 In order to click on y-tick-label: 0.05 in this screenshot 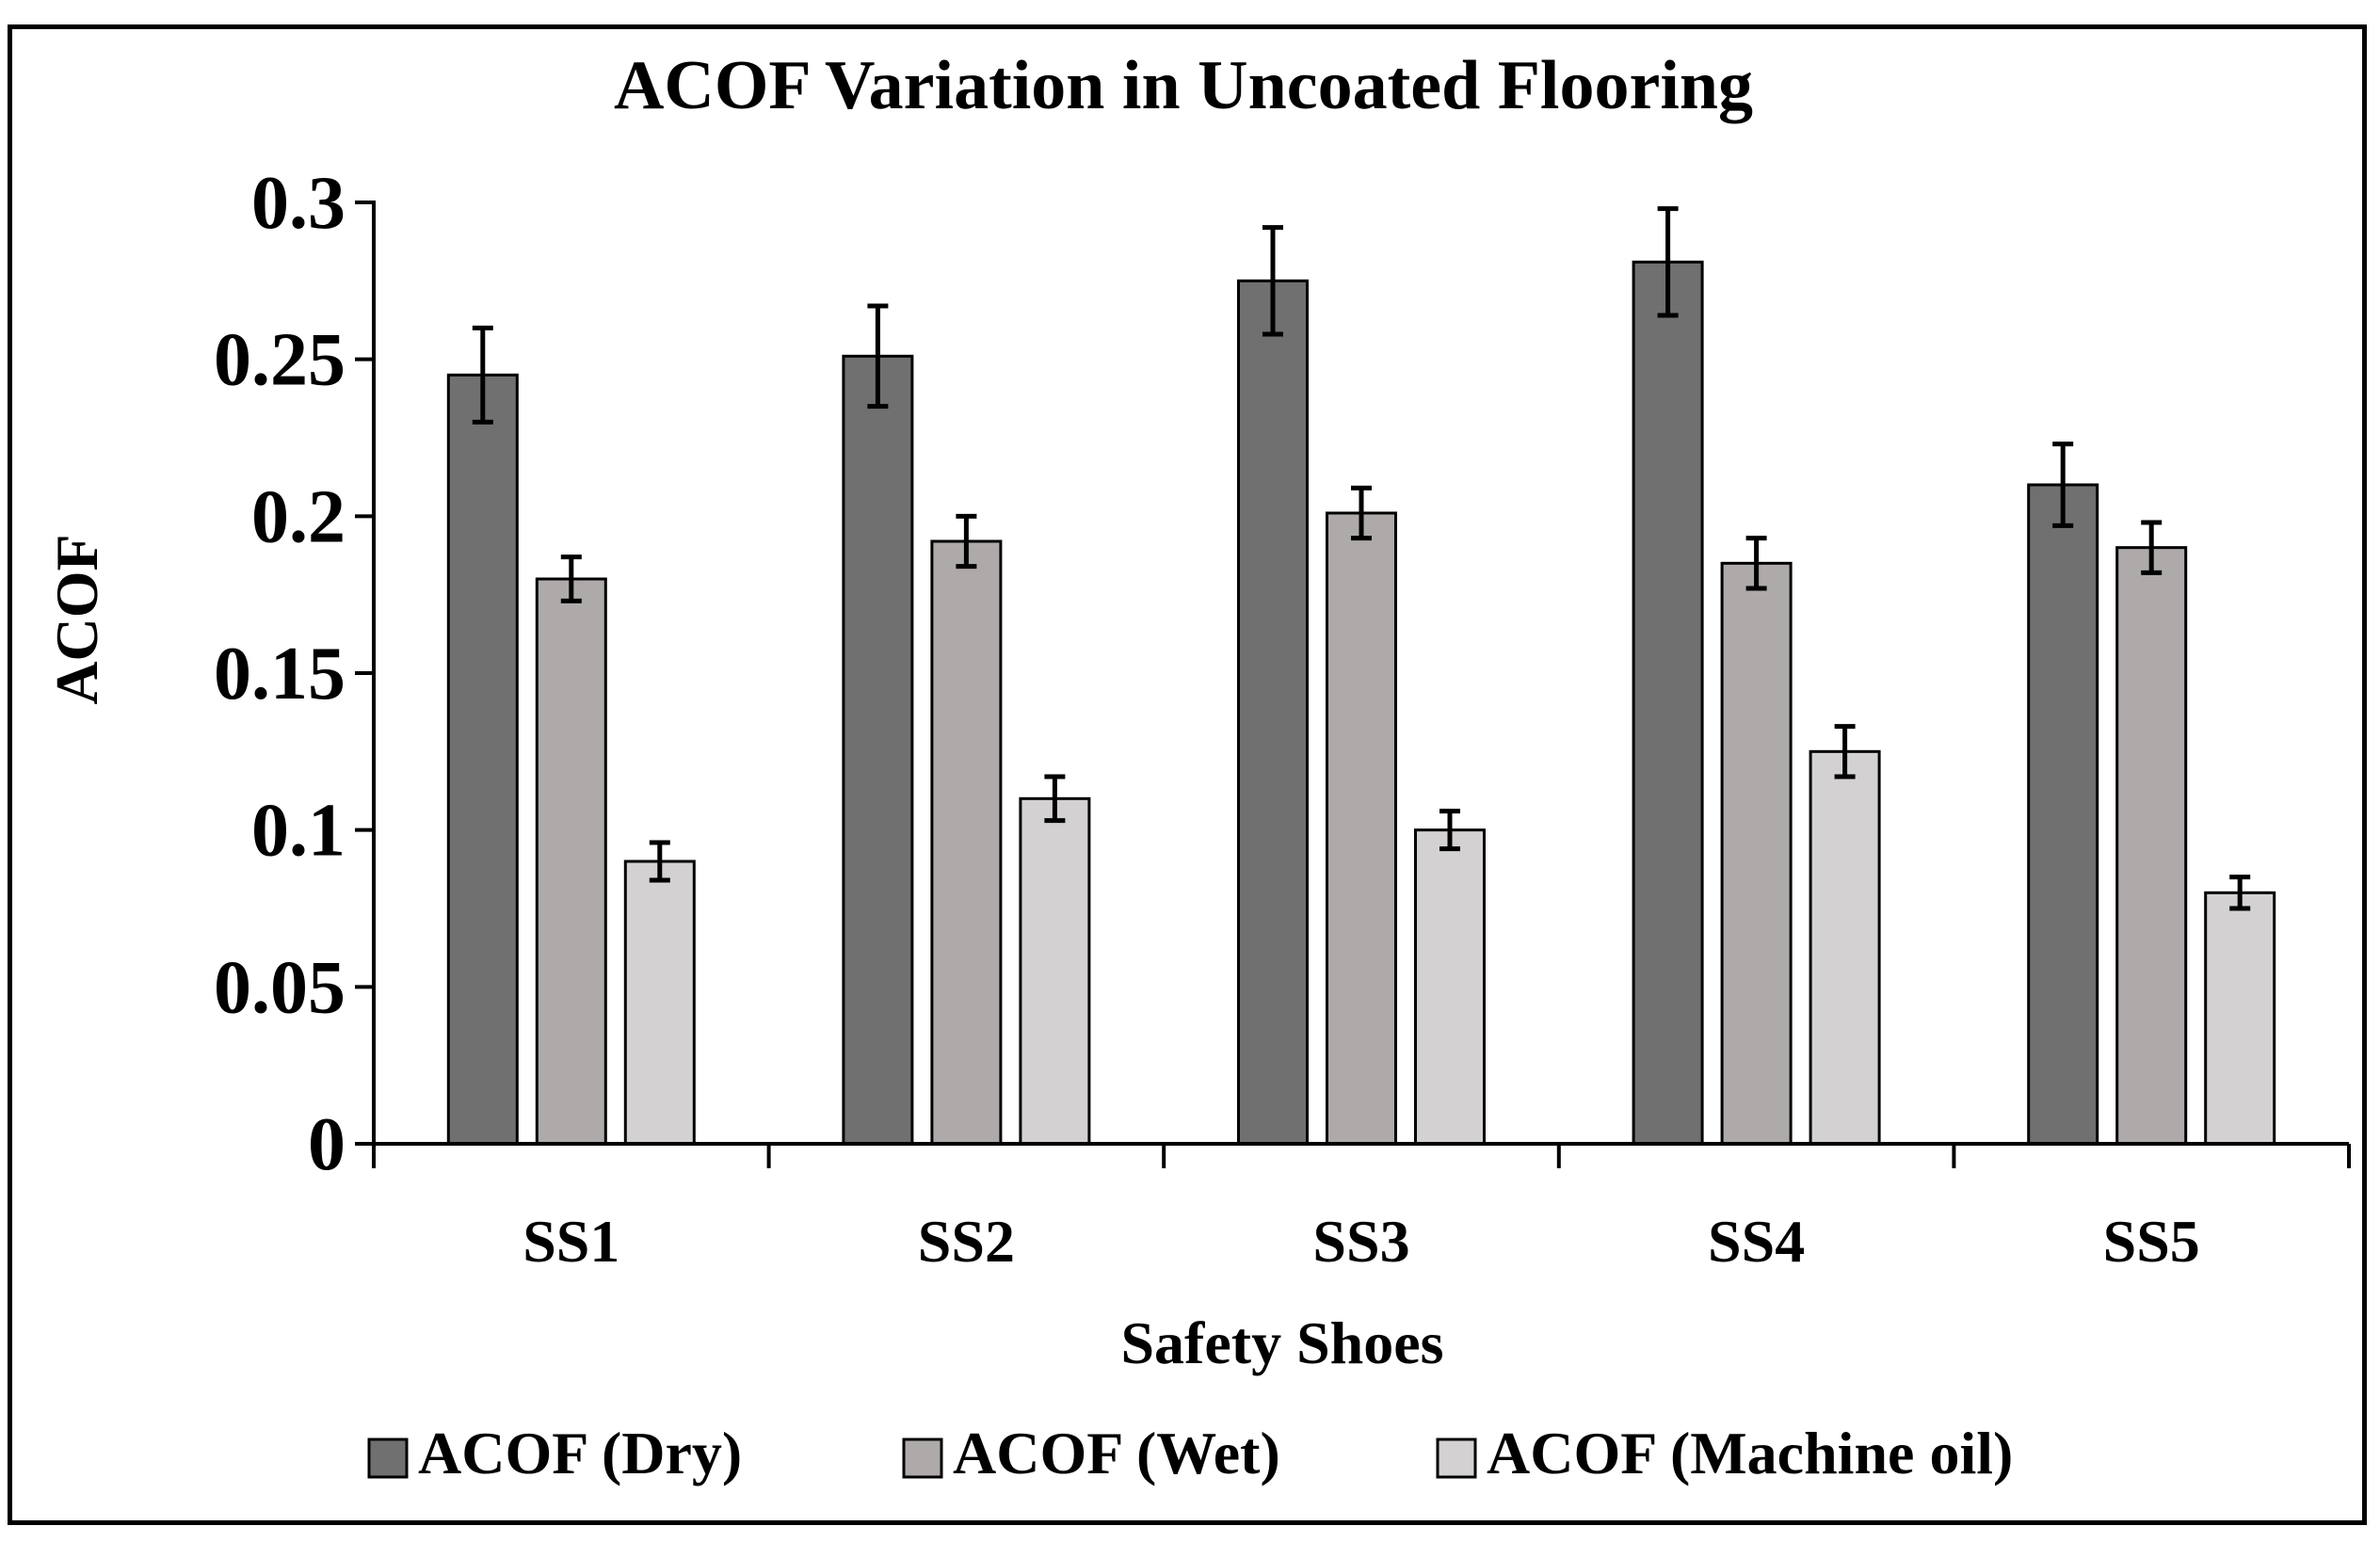, I will do `click(280, 987)`.